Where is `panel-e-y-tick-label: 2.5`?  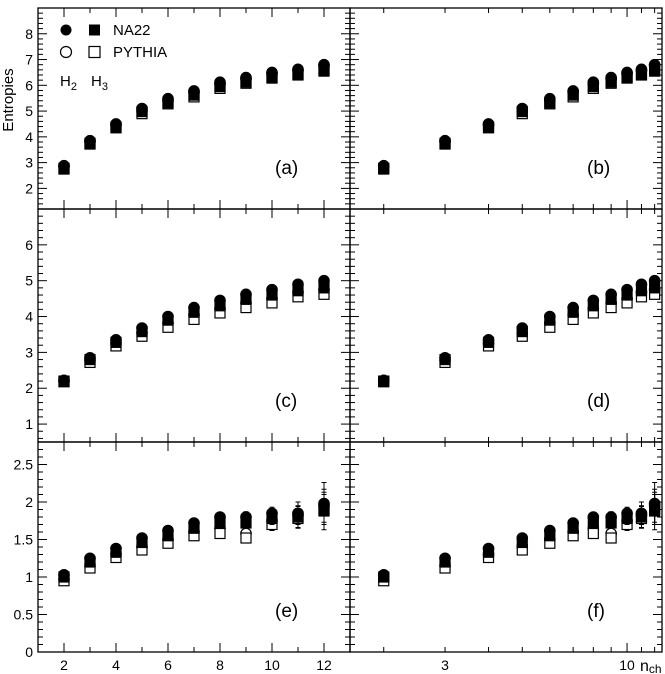
panel-e-y-tick-label: 2.5 is located at coordinates (24, 465).